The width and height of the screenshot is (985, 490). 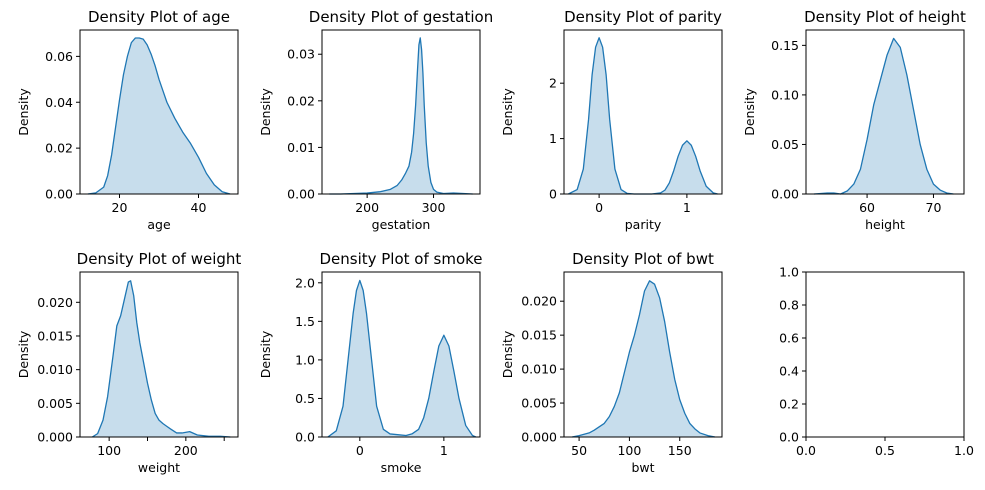 I want to click on y-tick-label: 2, so click(x=553, y=83).